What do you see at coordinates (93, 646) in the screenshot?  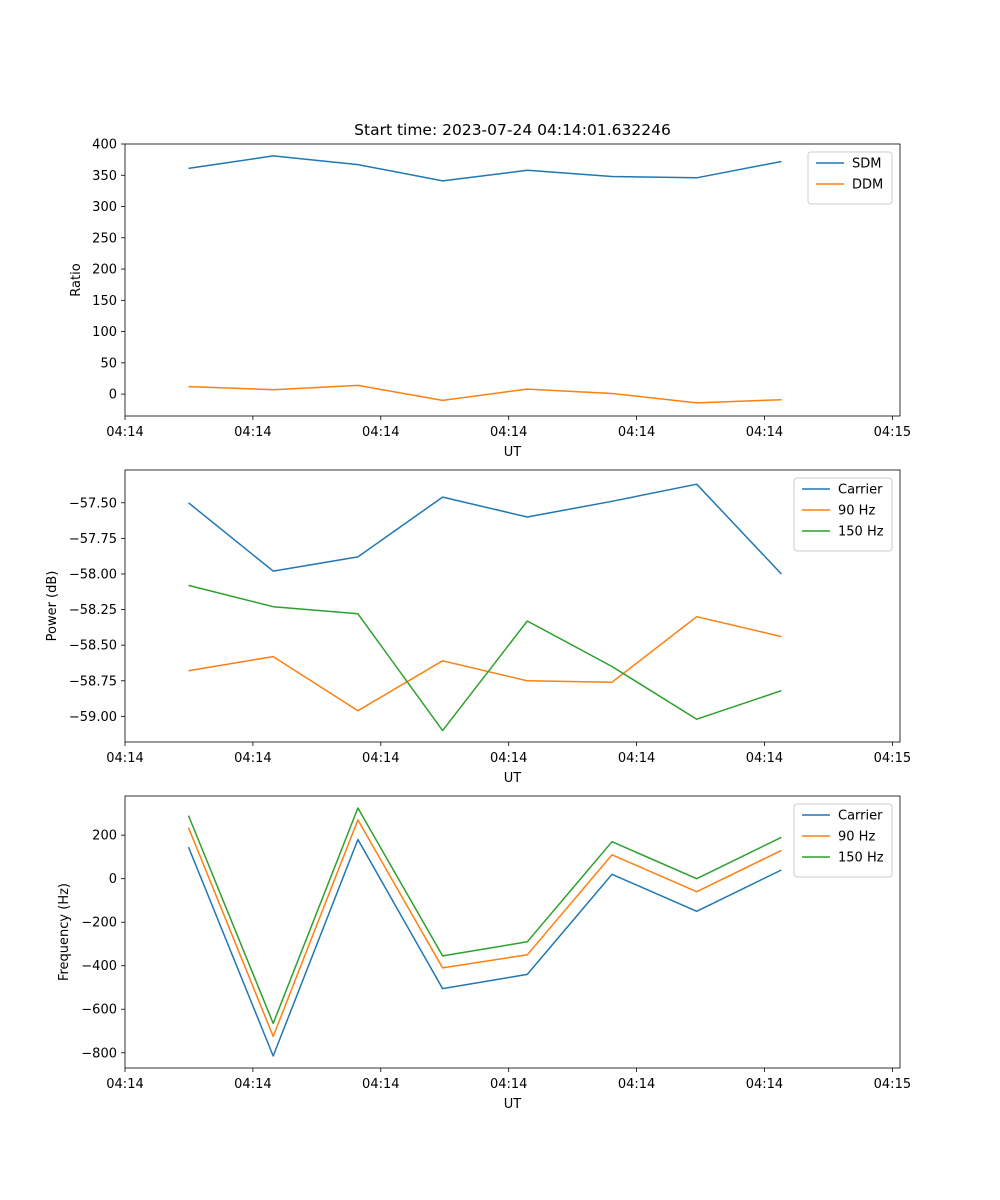 I see `y-tick-label: −58.50` at bounding box center [93, 646].